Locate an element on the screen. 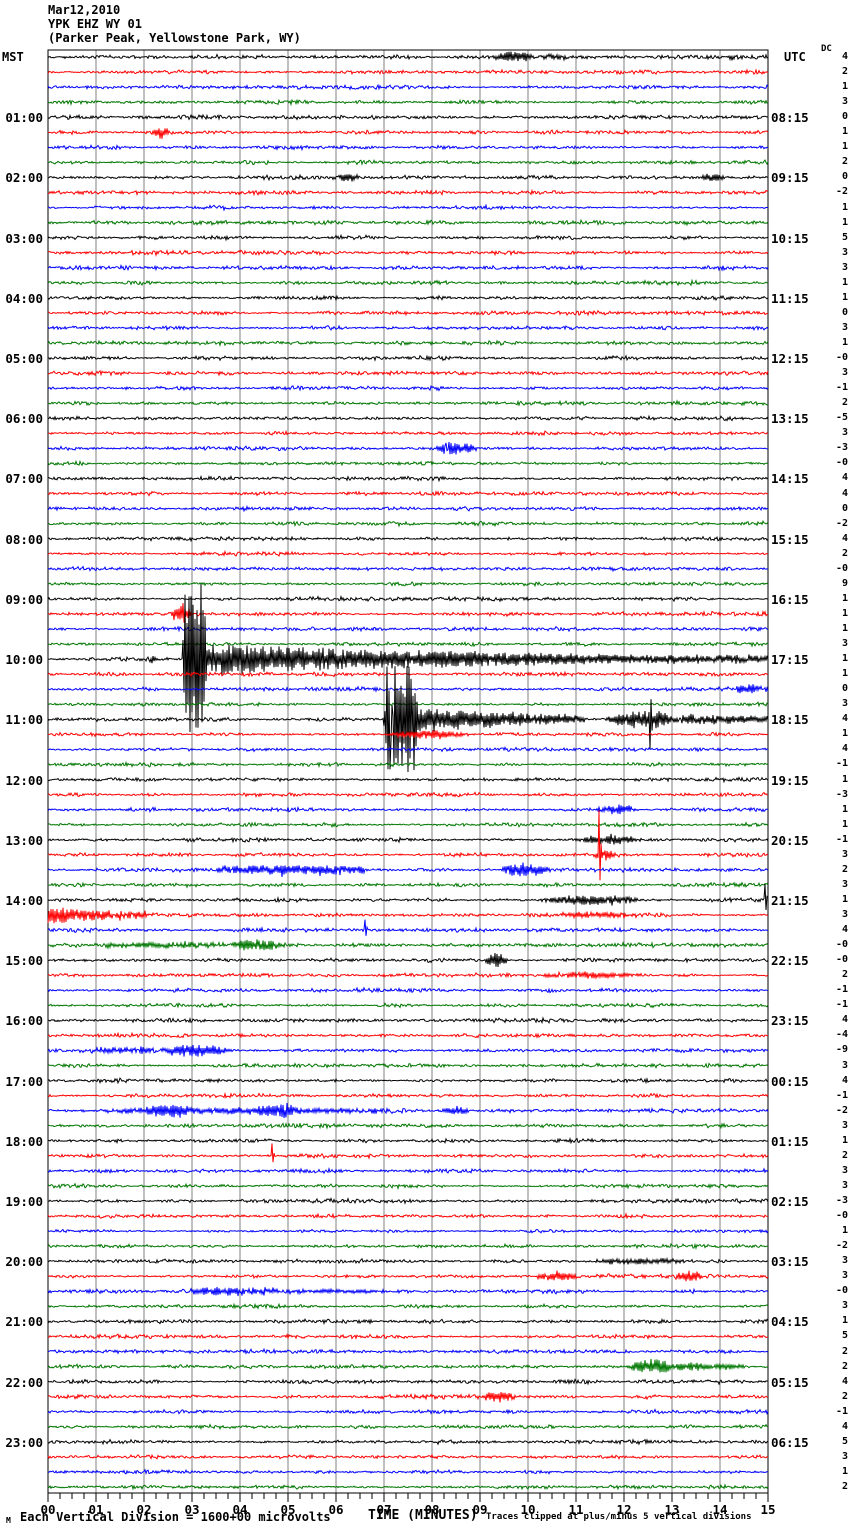  mst-hour-label: 19:00 is located at coordinates (24, 1201).